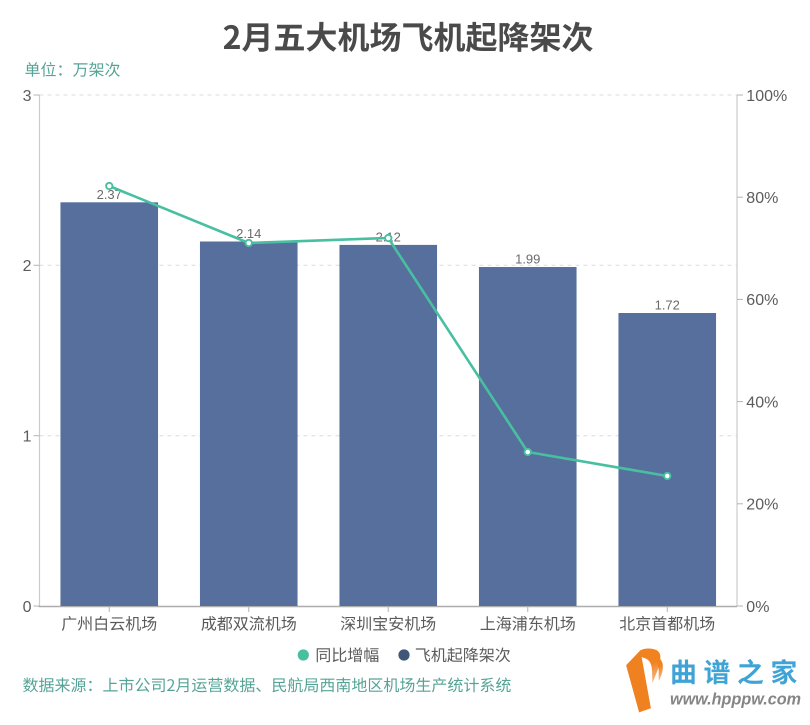  What do you see at coordinates (762, 505) in the screenshot?
I see `svg-text: 20%` at bounding box center [762, 505].